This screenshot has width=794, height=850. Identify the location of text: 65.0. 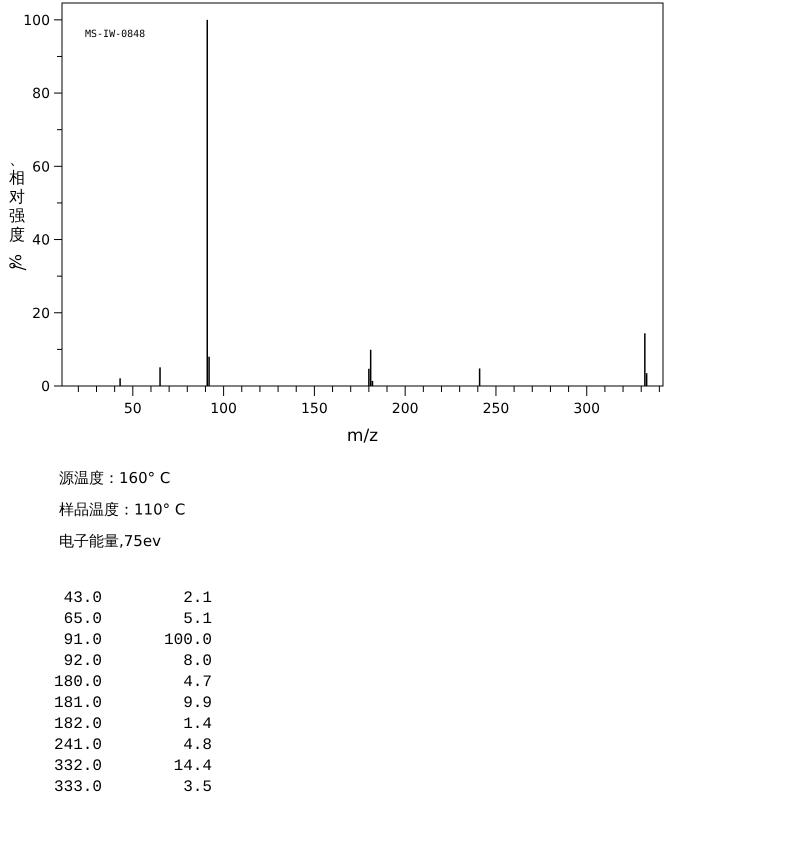
(83, 619).